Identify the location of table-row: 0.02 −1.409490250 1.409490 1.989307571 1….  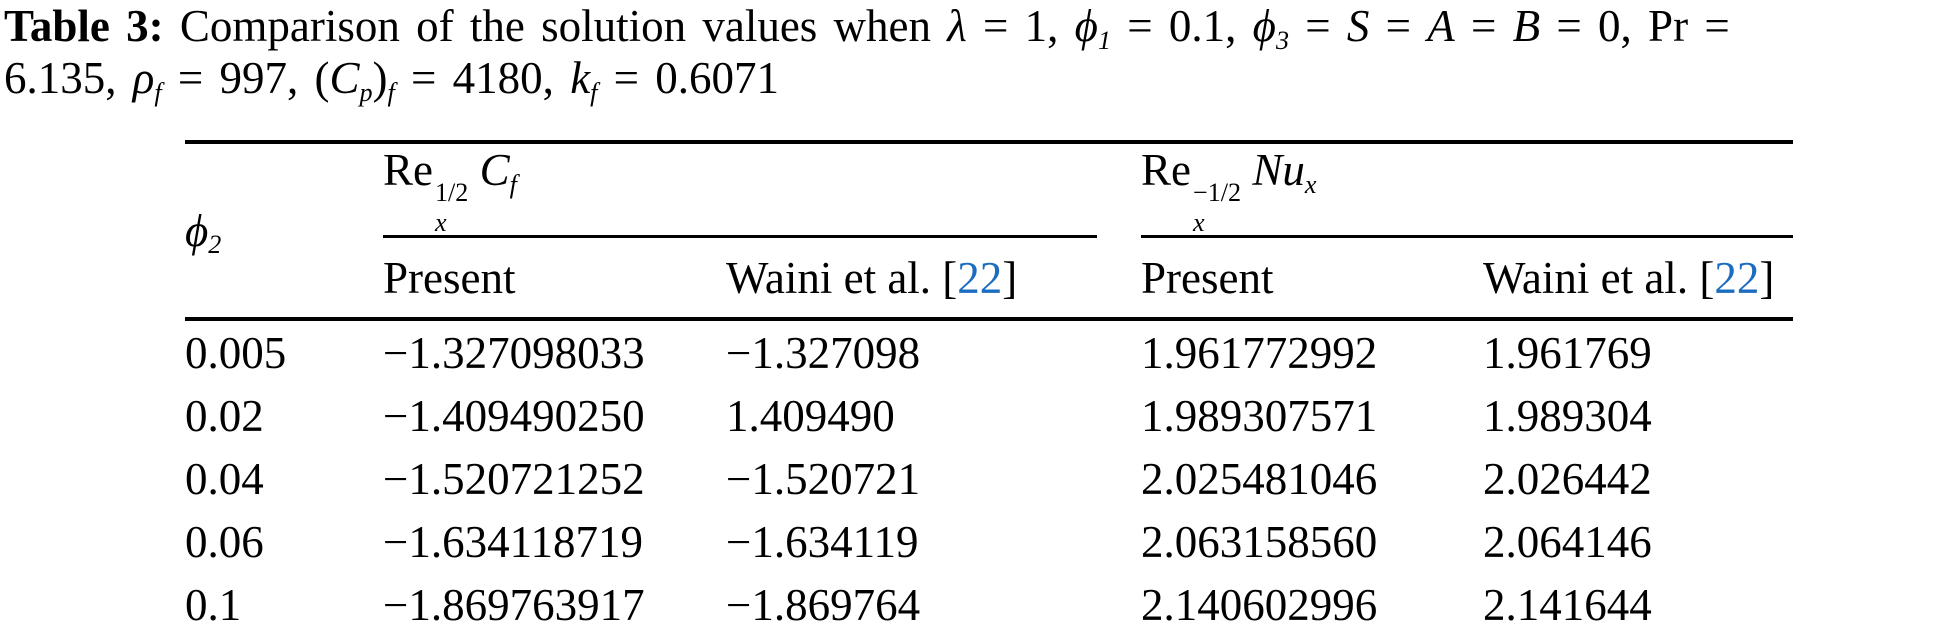
(989, 415).